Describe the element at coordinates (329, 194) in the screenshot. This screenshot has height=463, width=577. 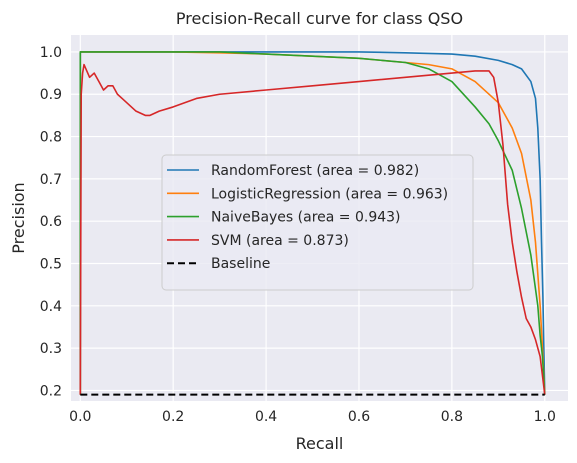
I see `legend-label-1: LogisticRegression (area = 0.963)` at that location.